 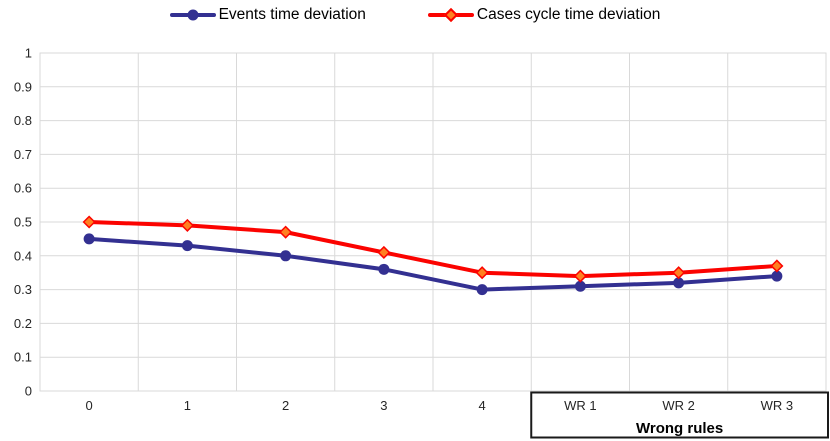 What do you see at coordinates (568, 14) in the screenshot?
I see `legend-label-cases: Cases cycle time deviation` at bounding box center [568, 14].